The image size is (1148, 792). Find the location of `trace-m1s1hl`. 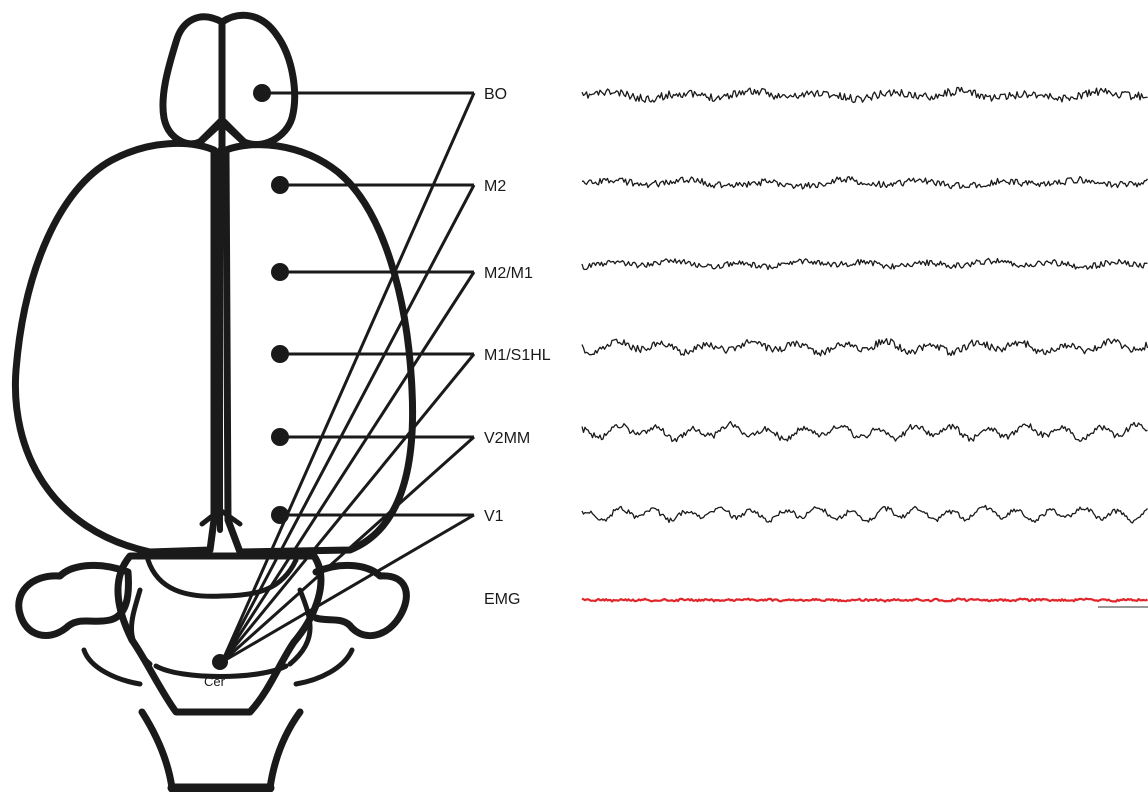

trace-m1s1hl is located at coordinates (864, 347).